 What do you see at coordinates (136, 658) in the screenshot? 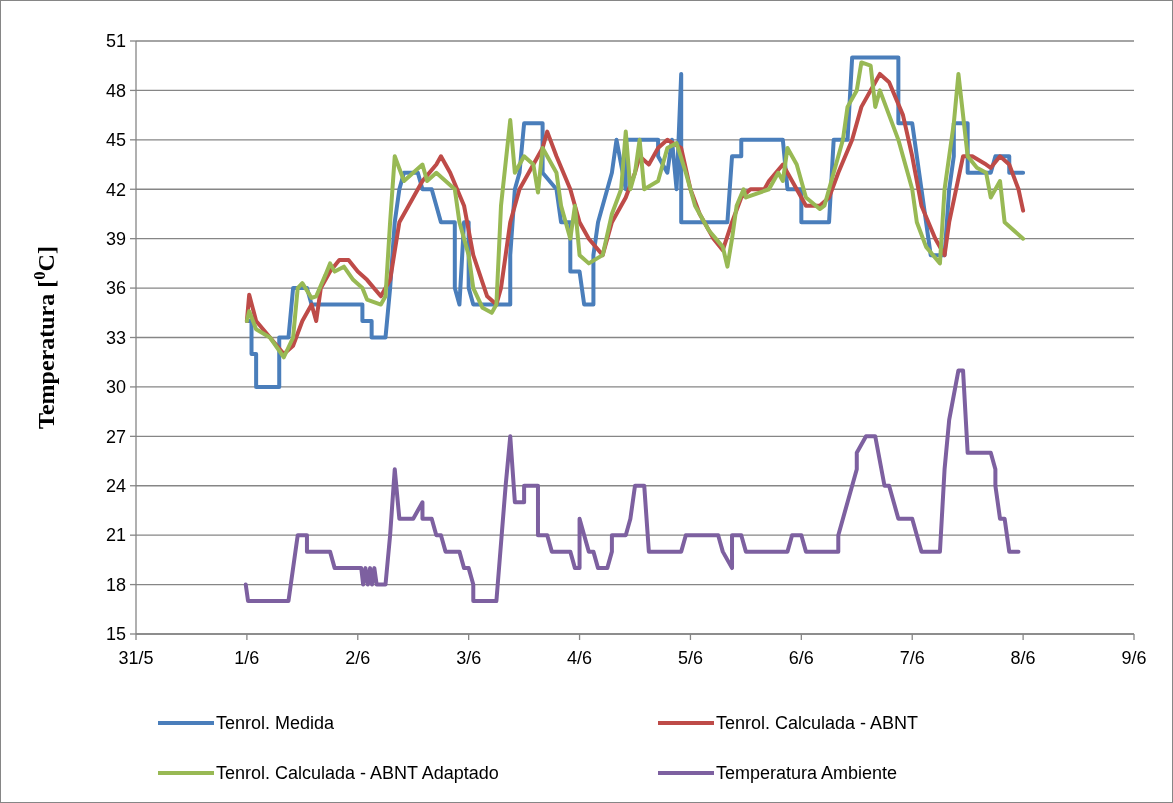
I see `x-tick-label: 31/5` at bounding box center [136, 658].